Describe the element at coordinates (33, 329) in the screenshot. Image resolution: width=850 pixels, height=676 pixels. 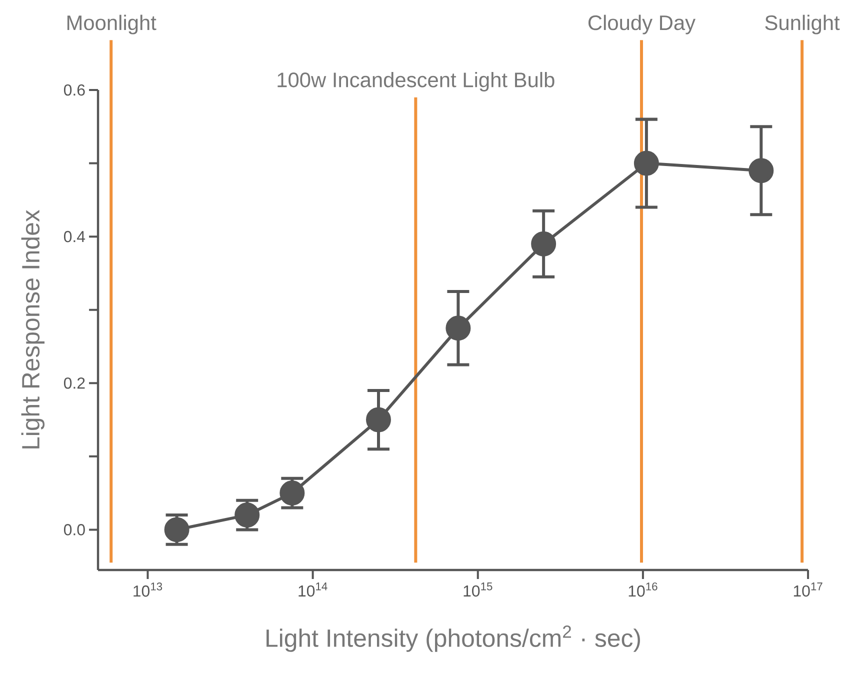
I see `y-axis-title: Light Response Index` at that location.